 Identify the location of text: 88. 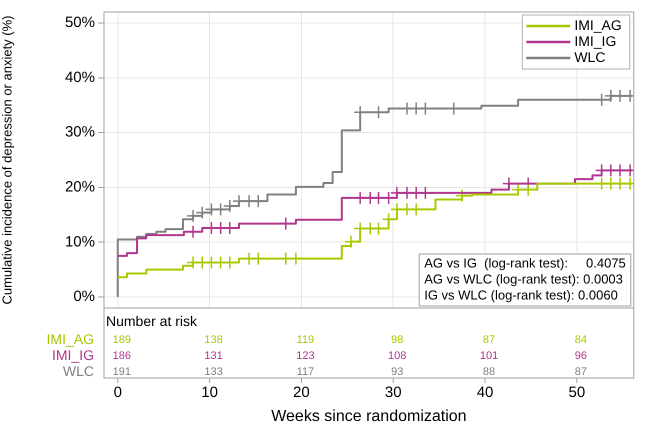
(489, 372).